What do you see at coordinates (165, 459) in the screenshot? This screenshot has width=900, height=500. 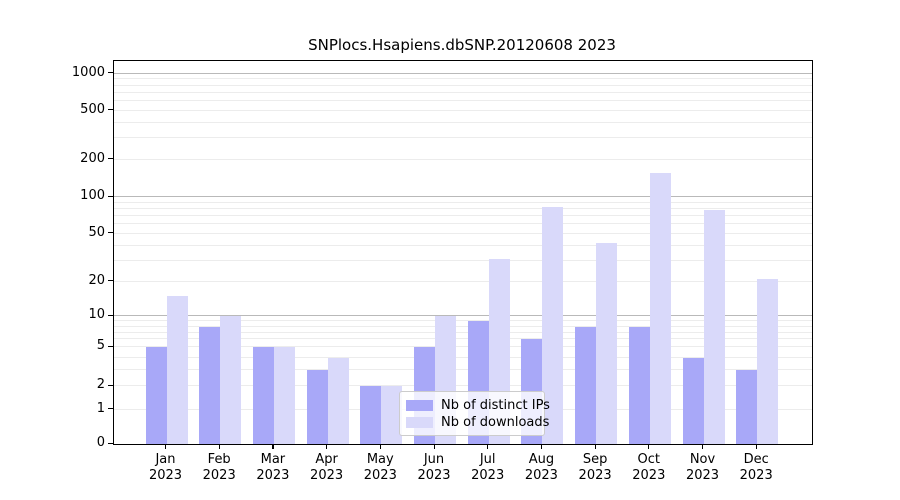 I see `x-tick-month-jan: Jan` at bounding box center [165, 459].